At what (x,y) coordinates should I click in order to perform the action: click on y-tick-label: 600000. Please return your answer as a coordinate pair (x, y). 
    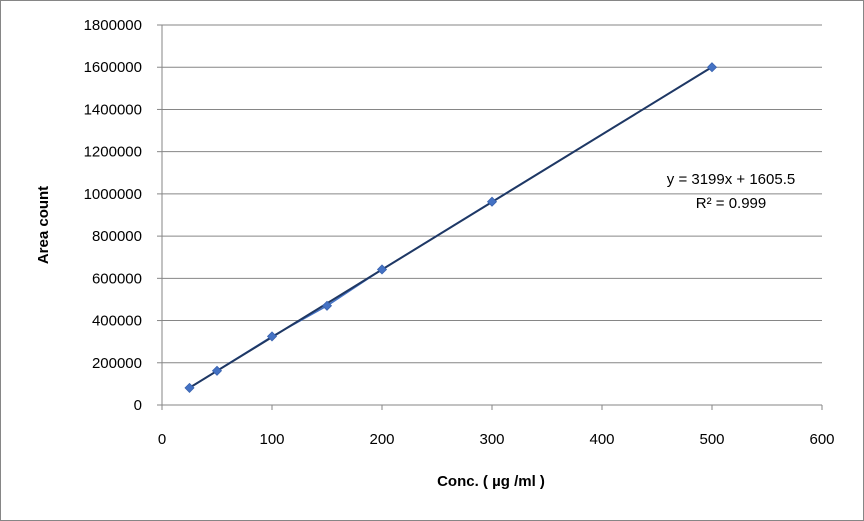
    Looking at the image, I should click on (117, 278).